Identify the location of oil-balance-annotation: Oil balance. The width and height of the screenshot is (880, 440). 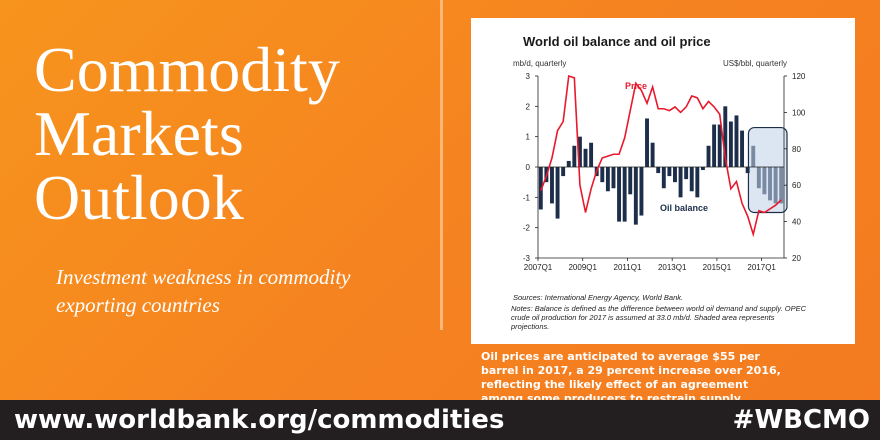
(684, 208).